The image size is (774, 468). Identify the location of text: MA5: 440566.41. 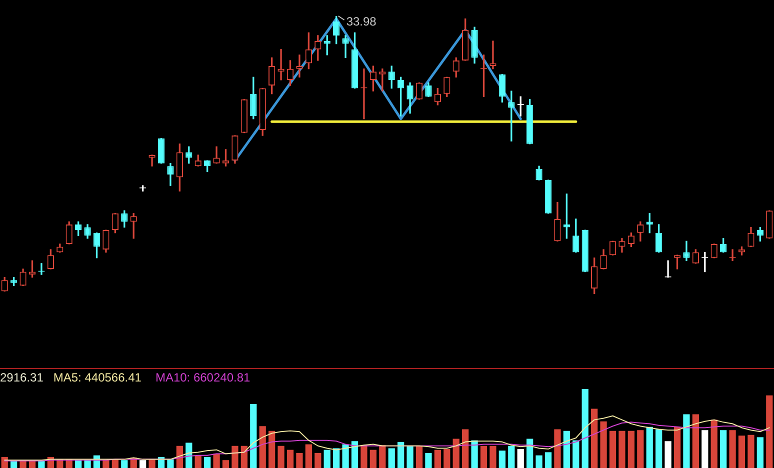
(97, 377).